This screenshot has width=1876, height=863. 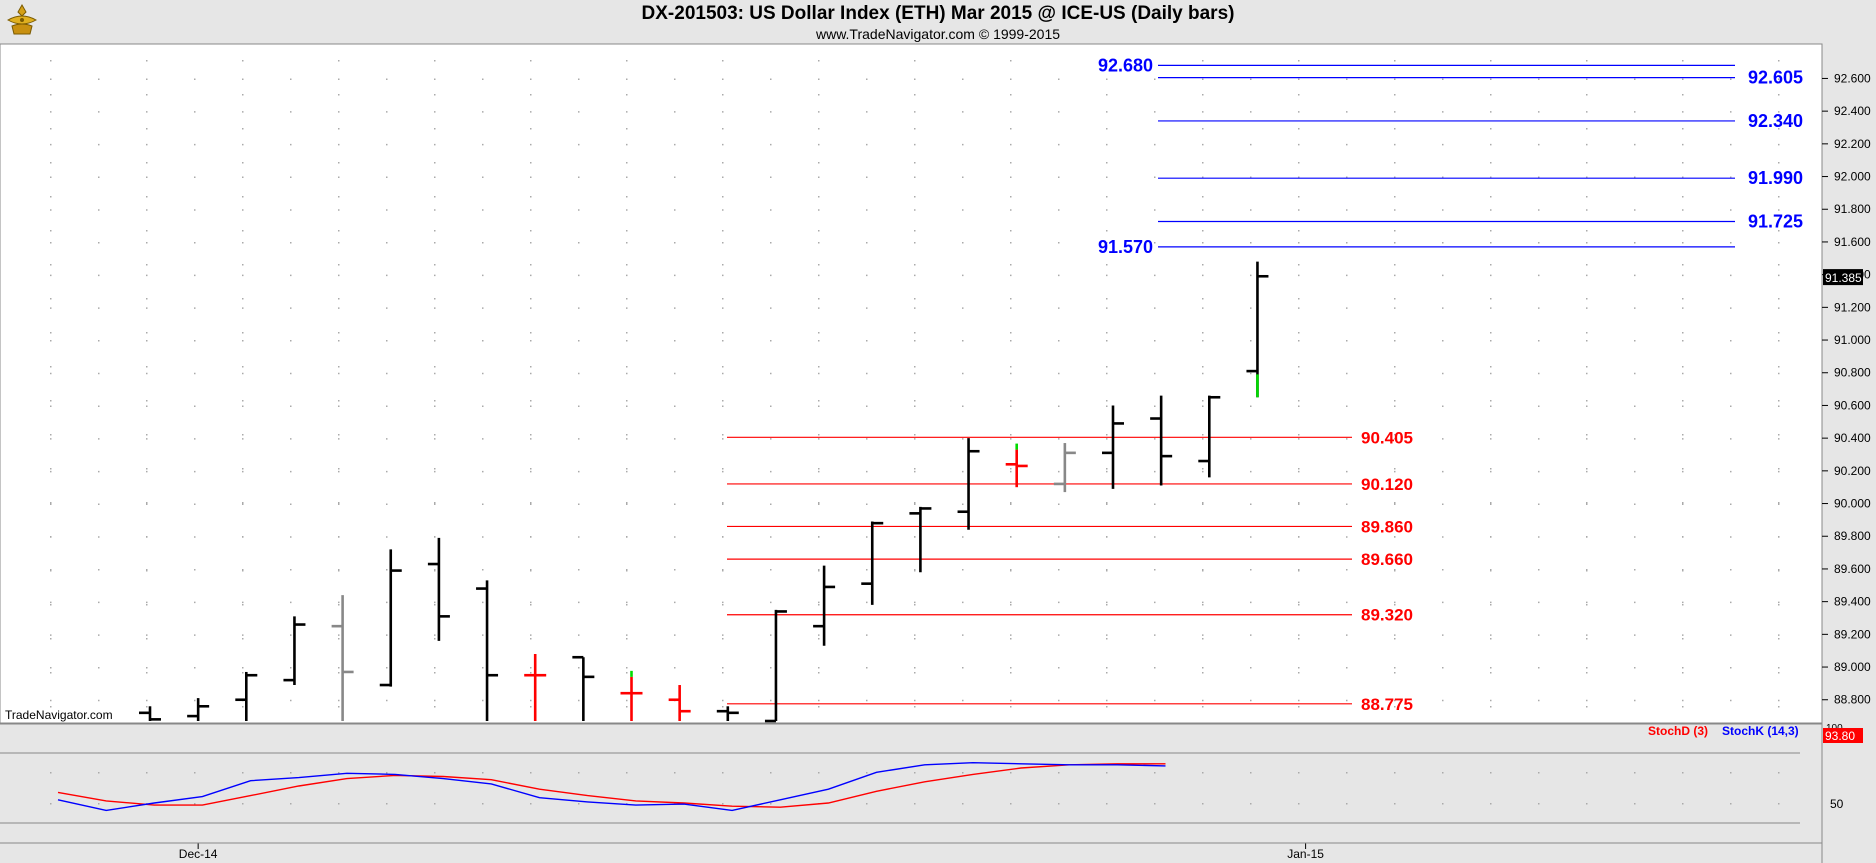 What do you see at coordinates (1775, 121) in the screenshot?
I see `resistance-label: 92.340` at bounding box center [1775, 121].